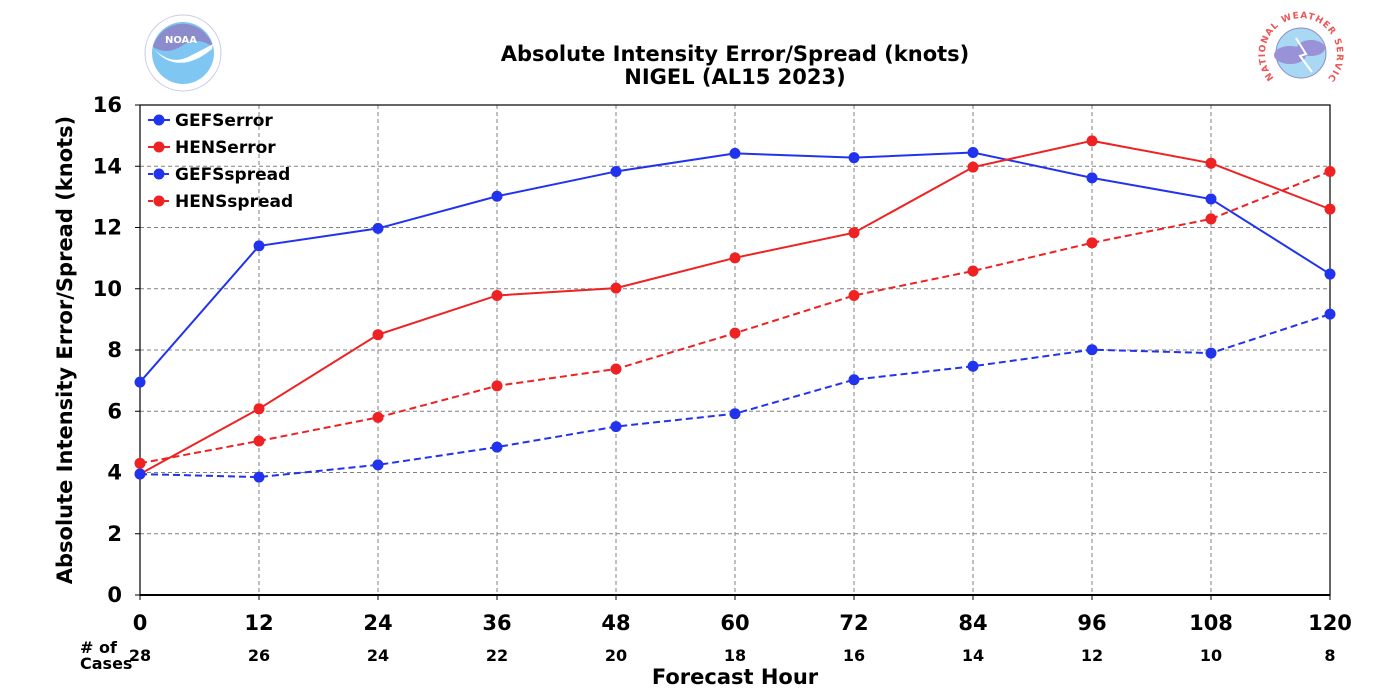  I want to click on y-tick-label-3: 6, so click(114, 411).